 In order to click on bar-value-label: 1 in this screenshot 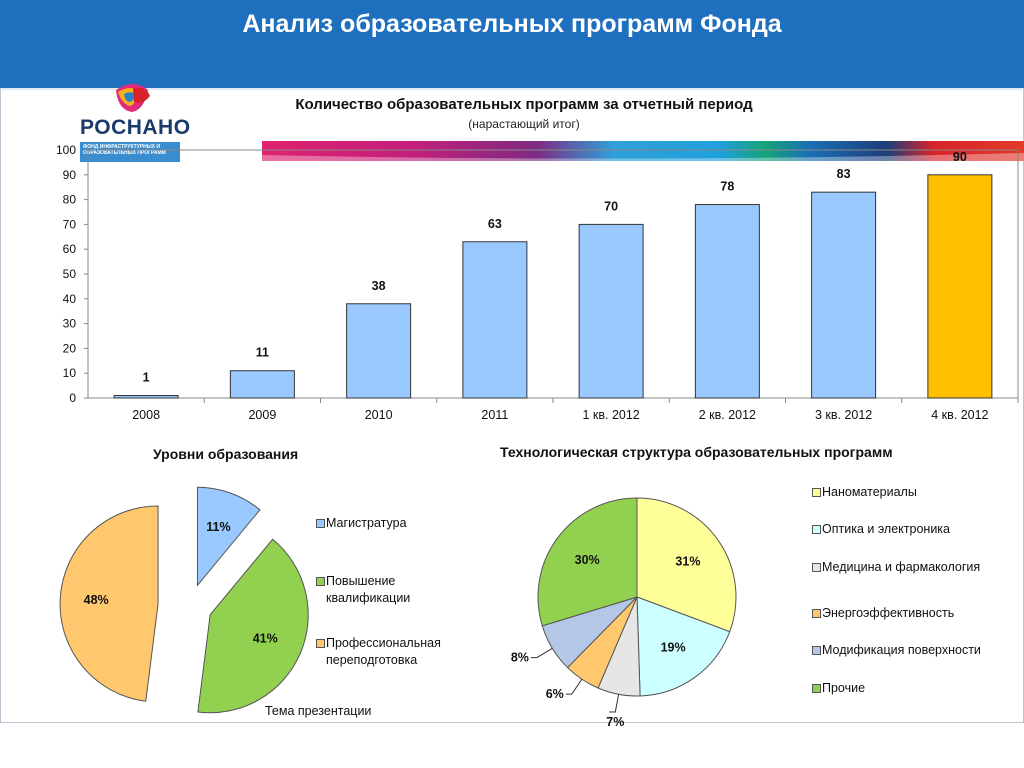, I will do `click(146, 378)`.